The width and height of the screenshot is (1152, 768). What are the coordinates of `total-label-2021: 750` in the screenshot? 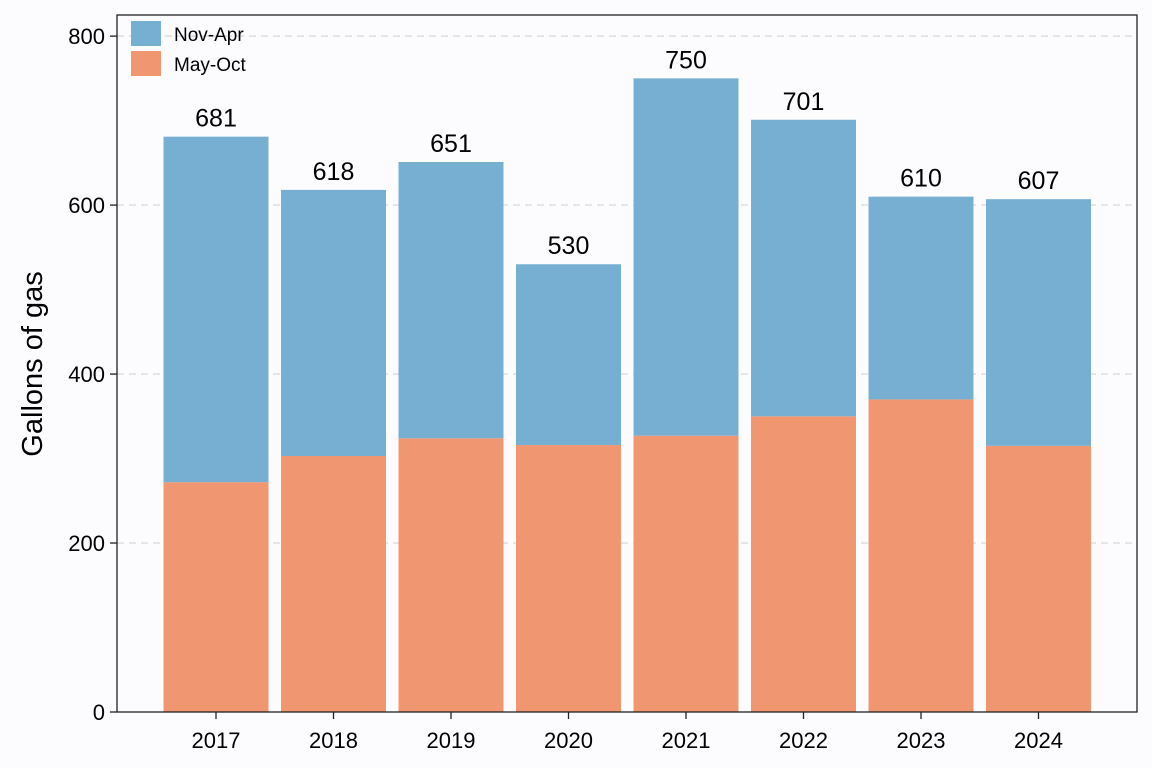 It's located at (686, 60).